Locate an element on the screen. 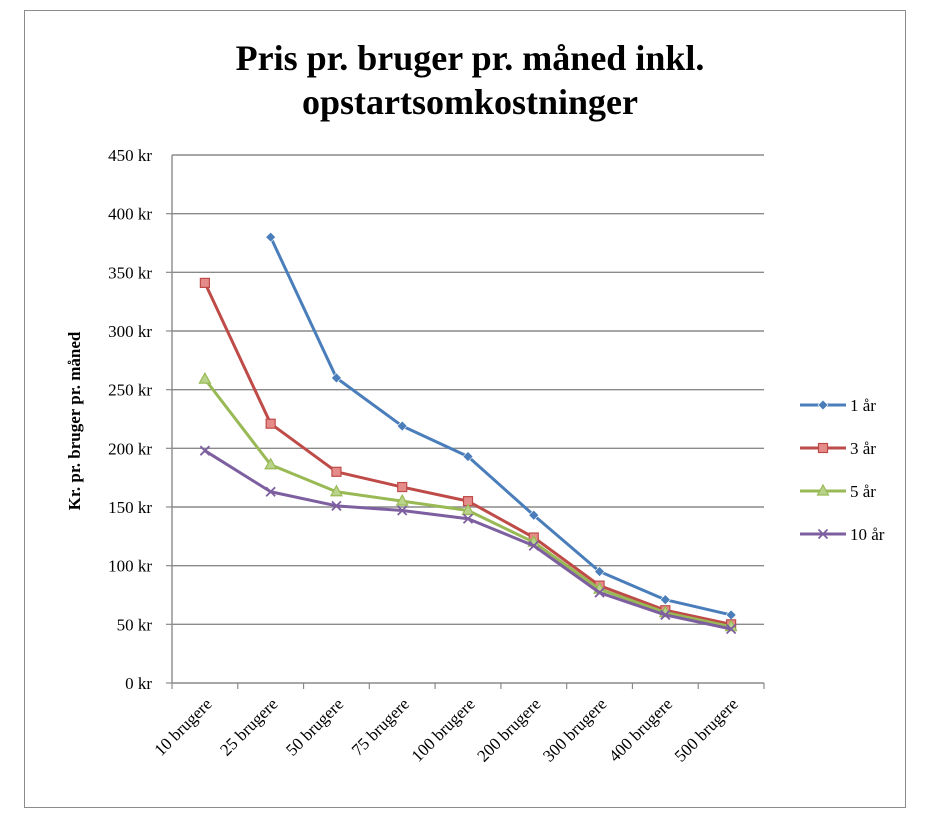 Image resolution: width=940 pixels, height=826 pixels. y-tick-label: 100 kr is located at coordinates (130, 566).